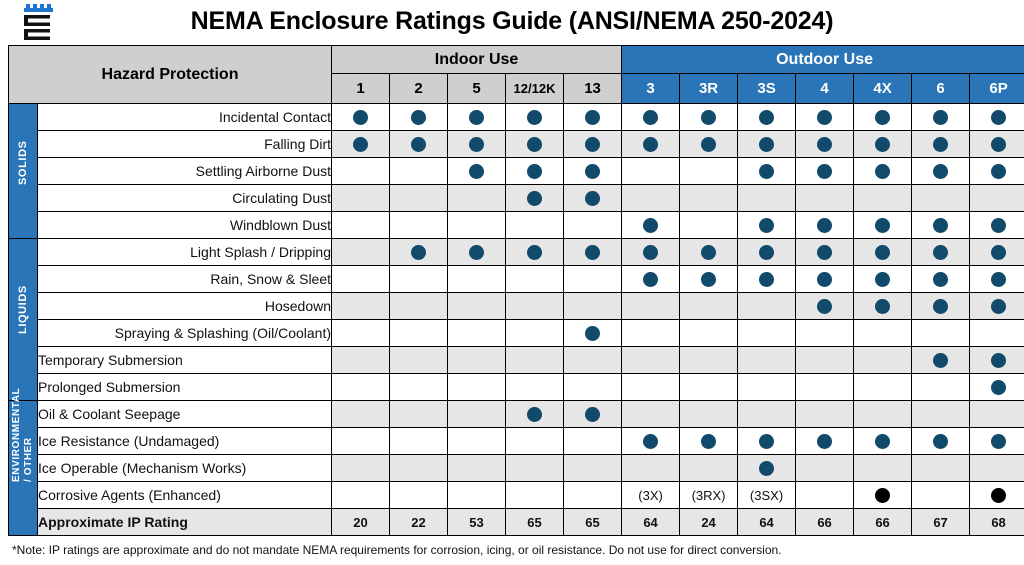  I want to click on column-header-2: 2, so click(419, 88).